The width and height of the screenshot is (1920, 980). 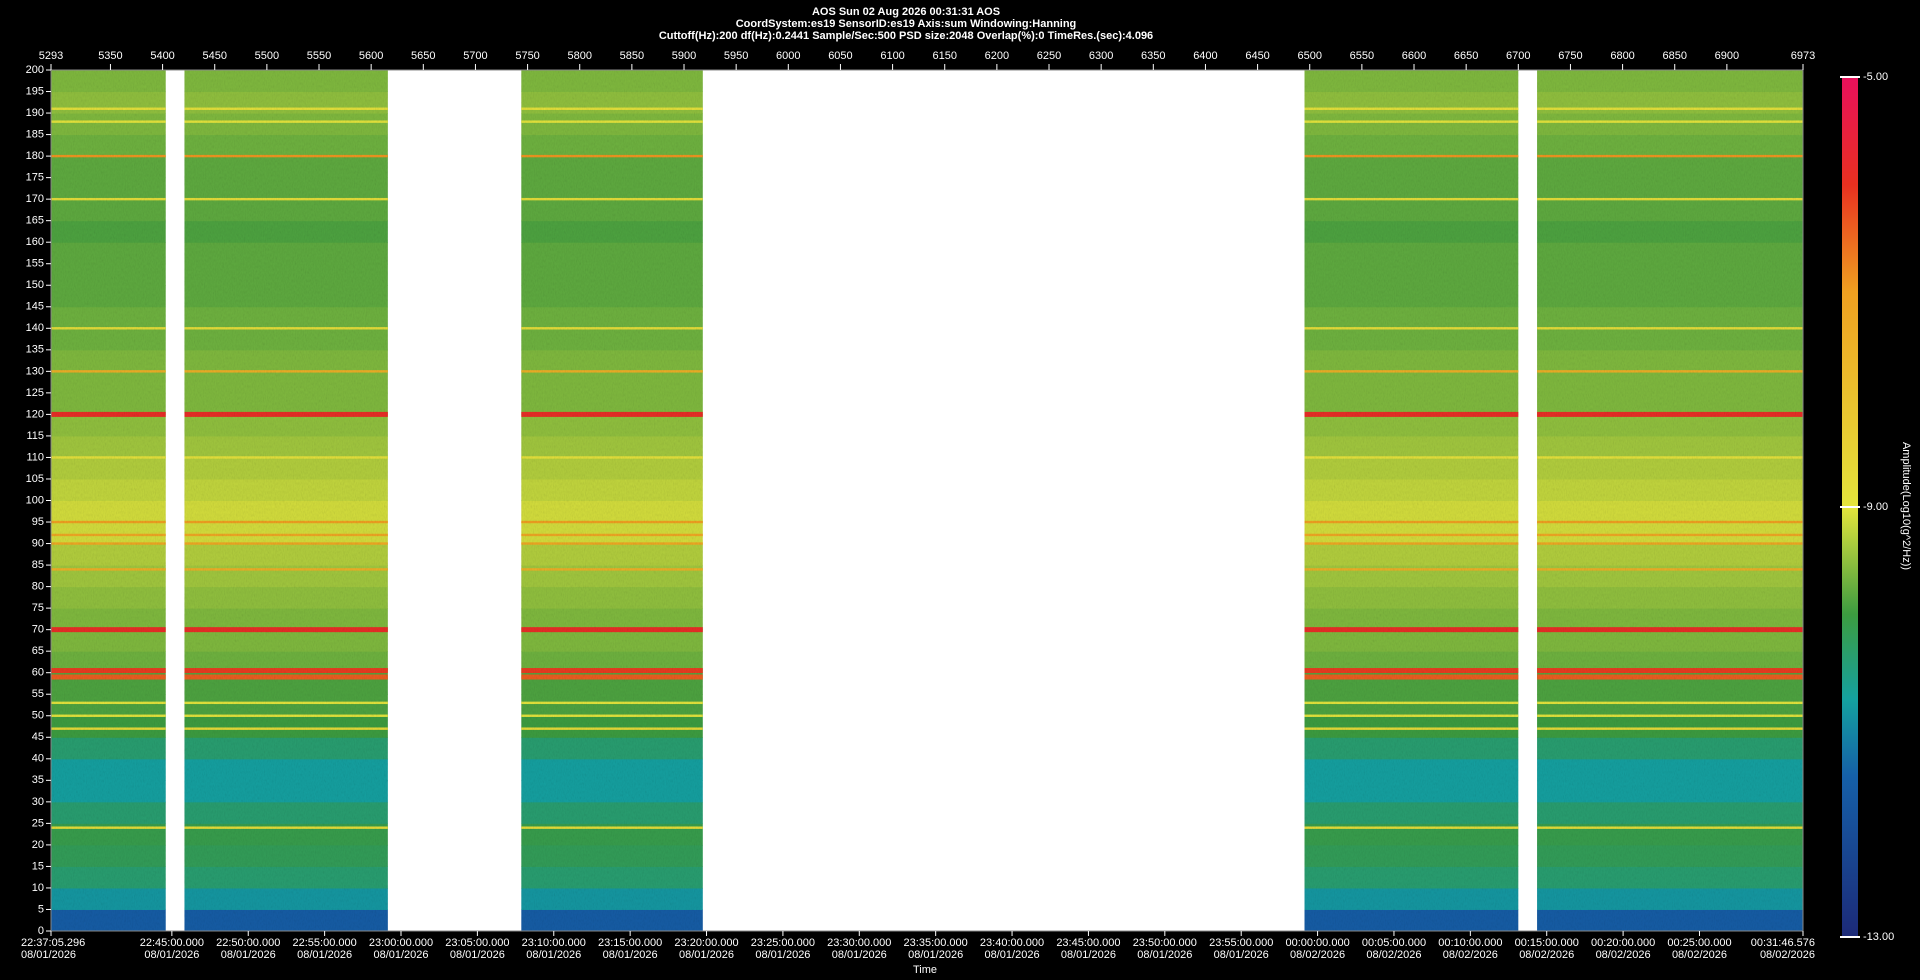 What do you see at coordinates (38, 608) in the screenshot?
I see `y-tick-label: 75` at bounding box center [38, 608].